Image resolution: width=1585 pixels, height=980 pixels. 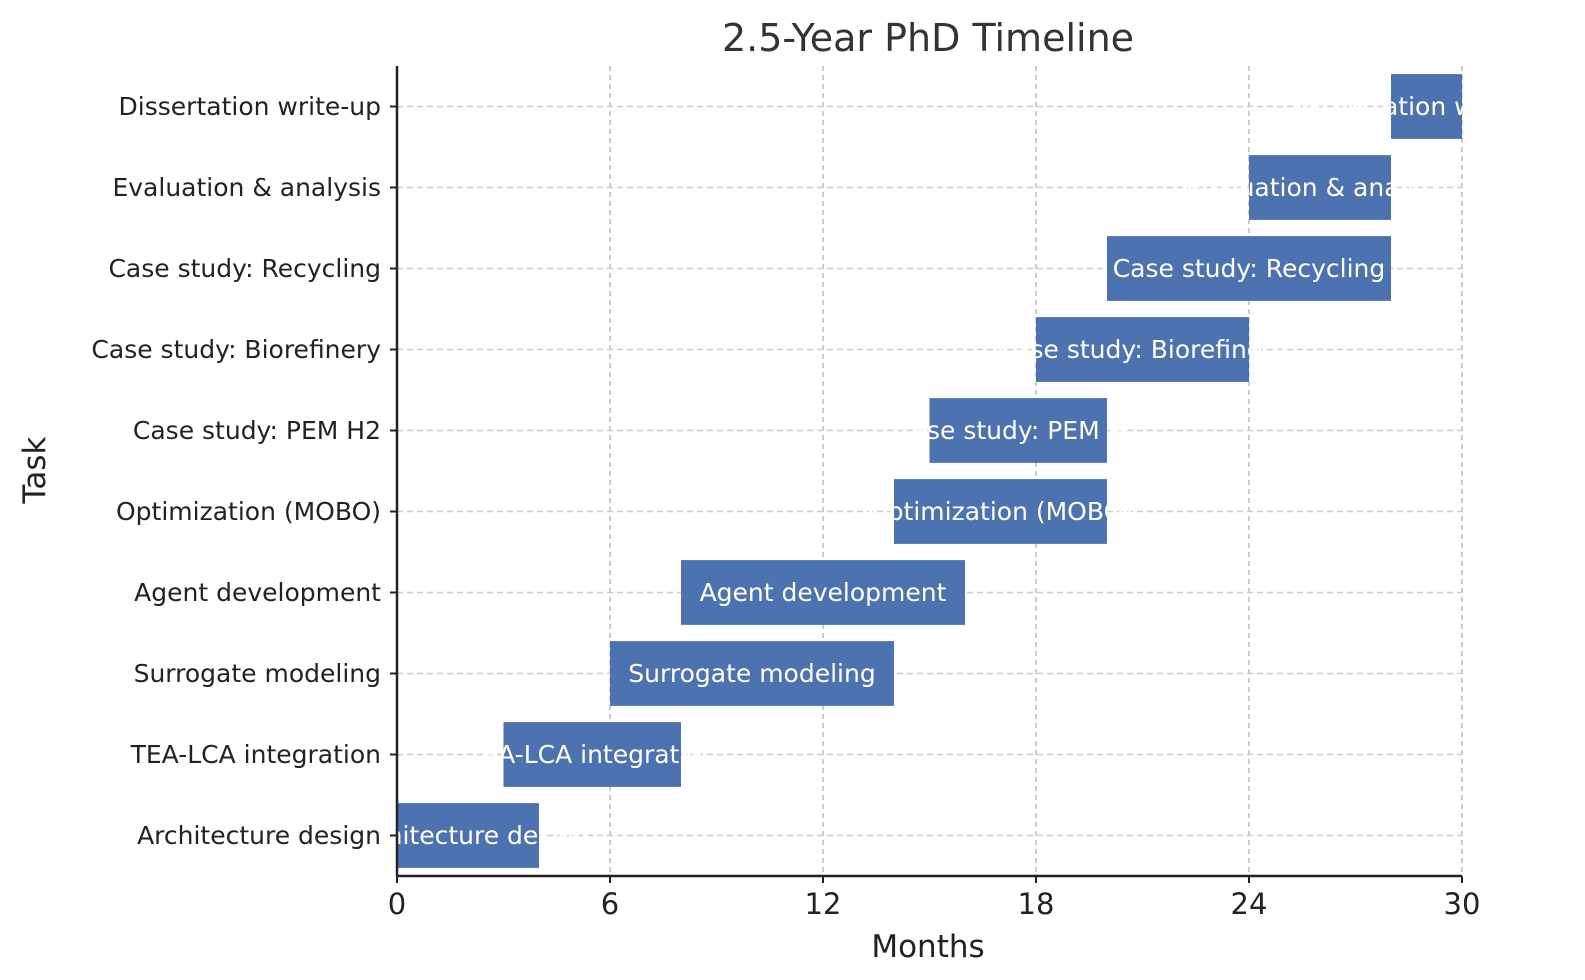 What do you see at coordinates (934, 898) in the screenshot?
I see `x-axis-ticks: 0 6 12 18 24 30` at bounding box center [934, 898].